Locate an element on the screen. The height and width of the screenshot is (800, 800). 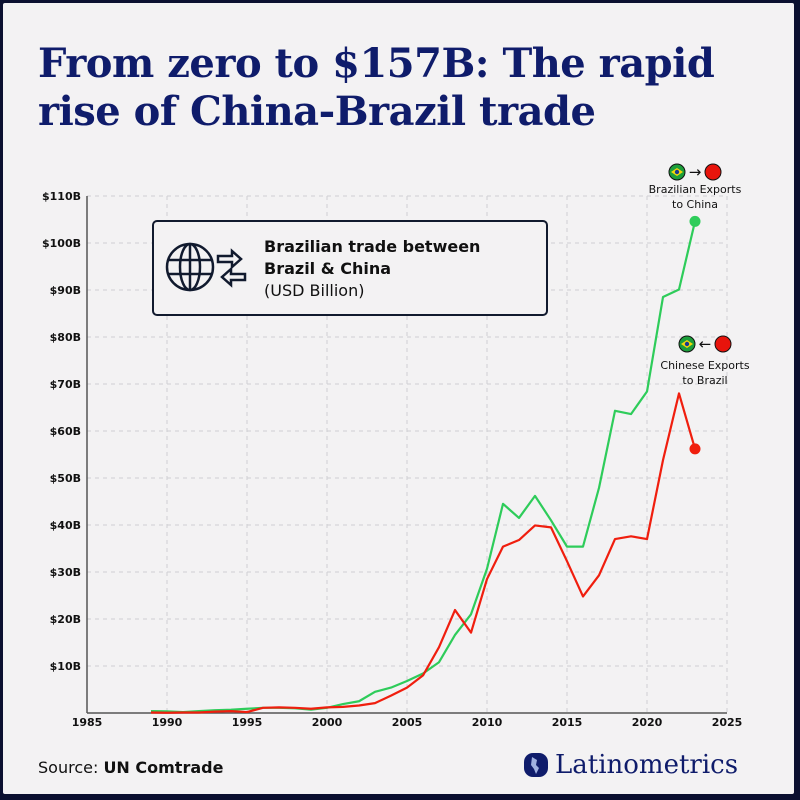
arrow-icon: → is located at coordinates (695, 172).